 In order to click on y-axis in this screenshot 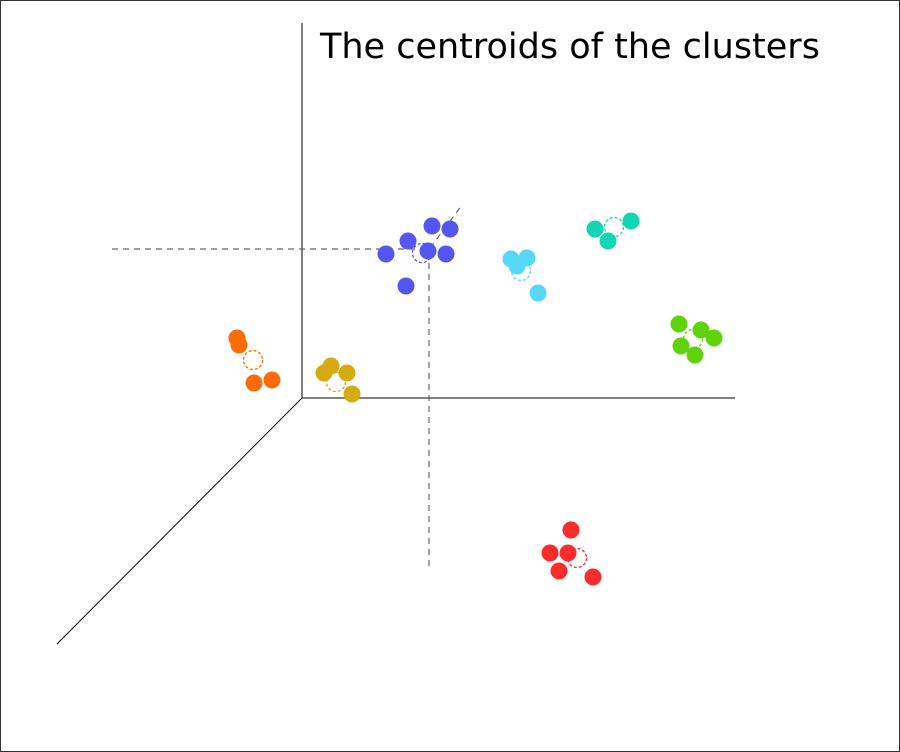, I will do `click(179, 521)`.